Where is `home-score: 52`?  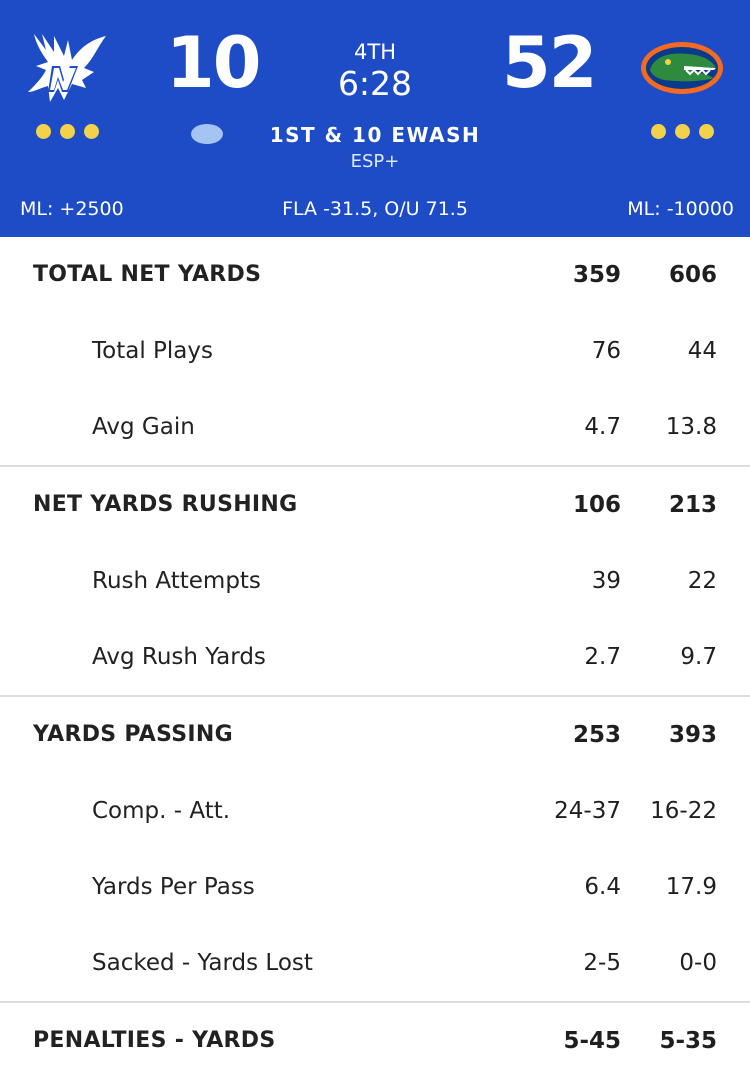
home-score: 52 is located at coordinates (549, 63).